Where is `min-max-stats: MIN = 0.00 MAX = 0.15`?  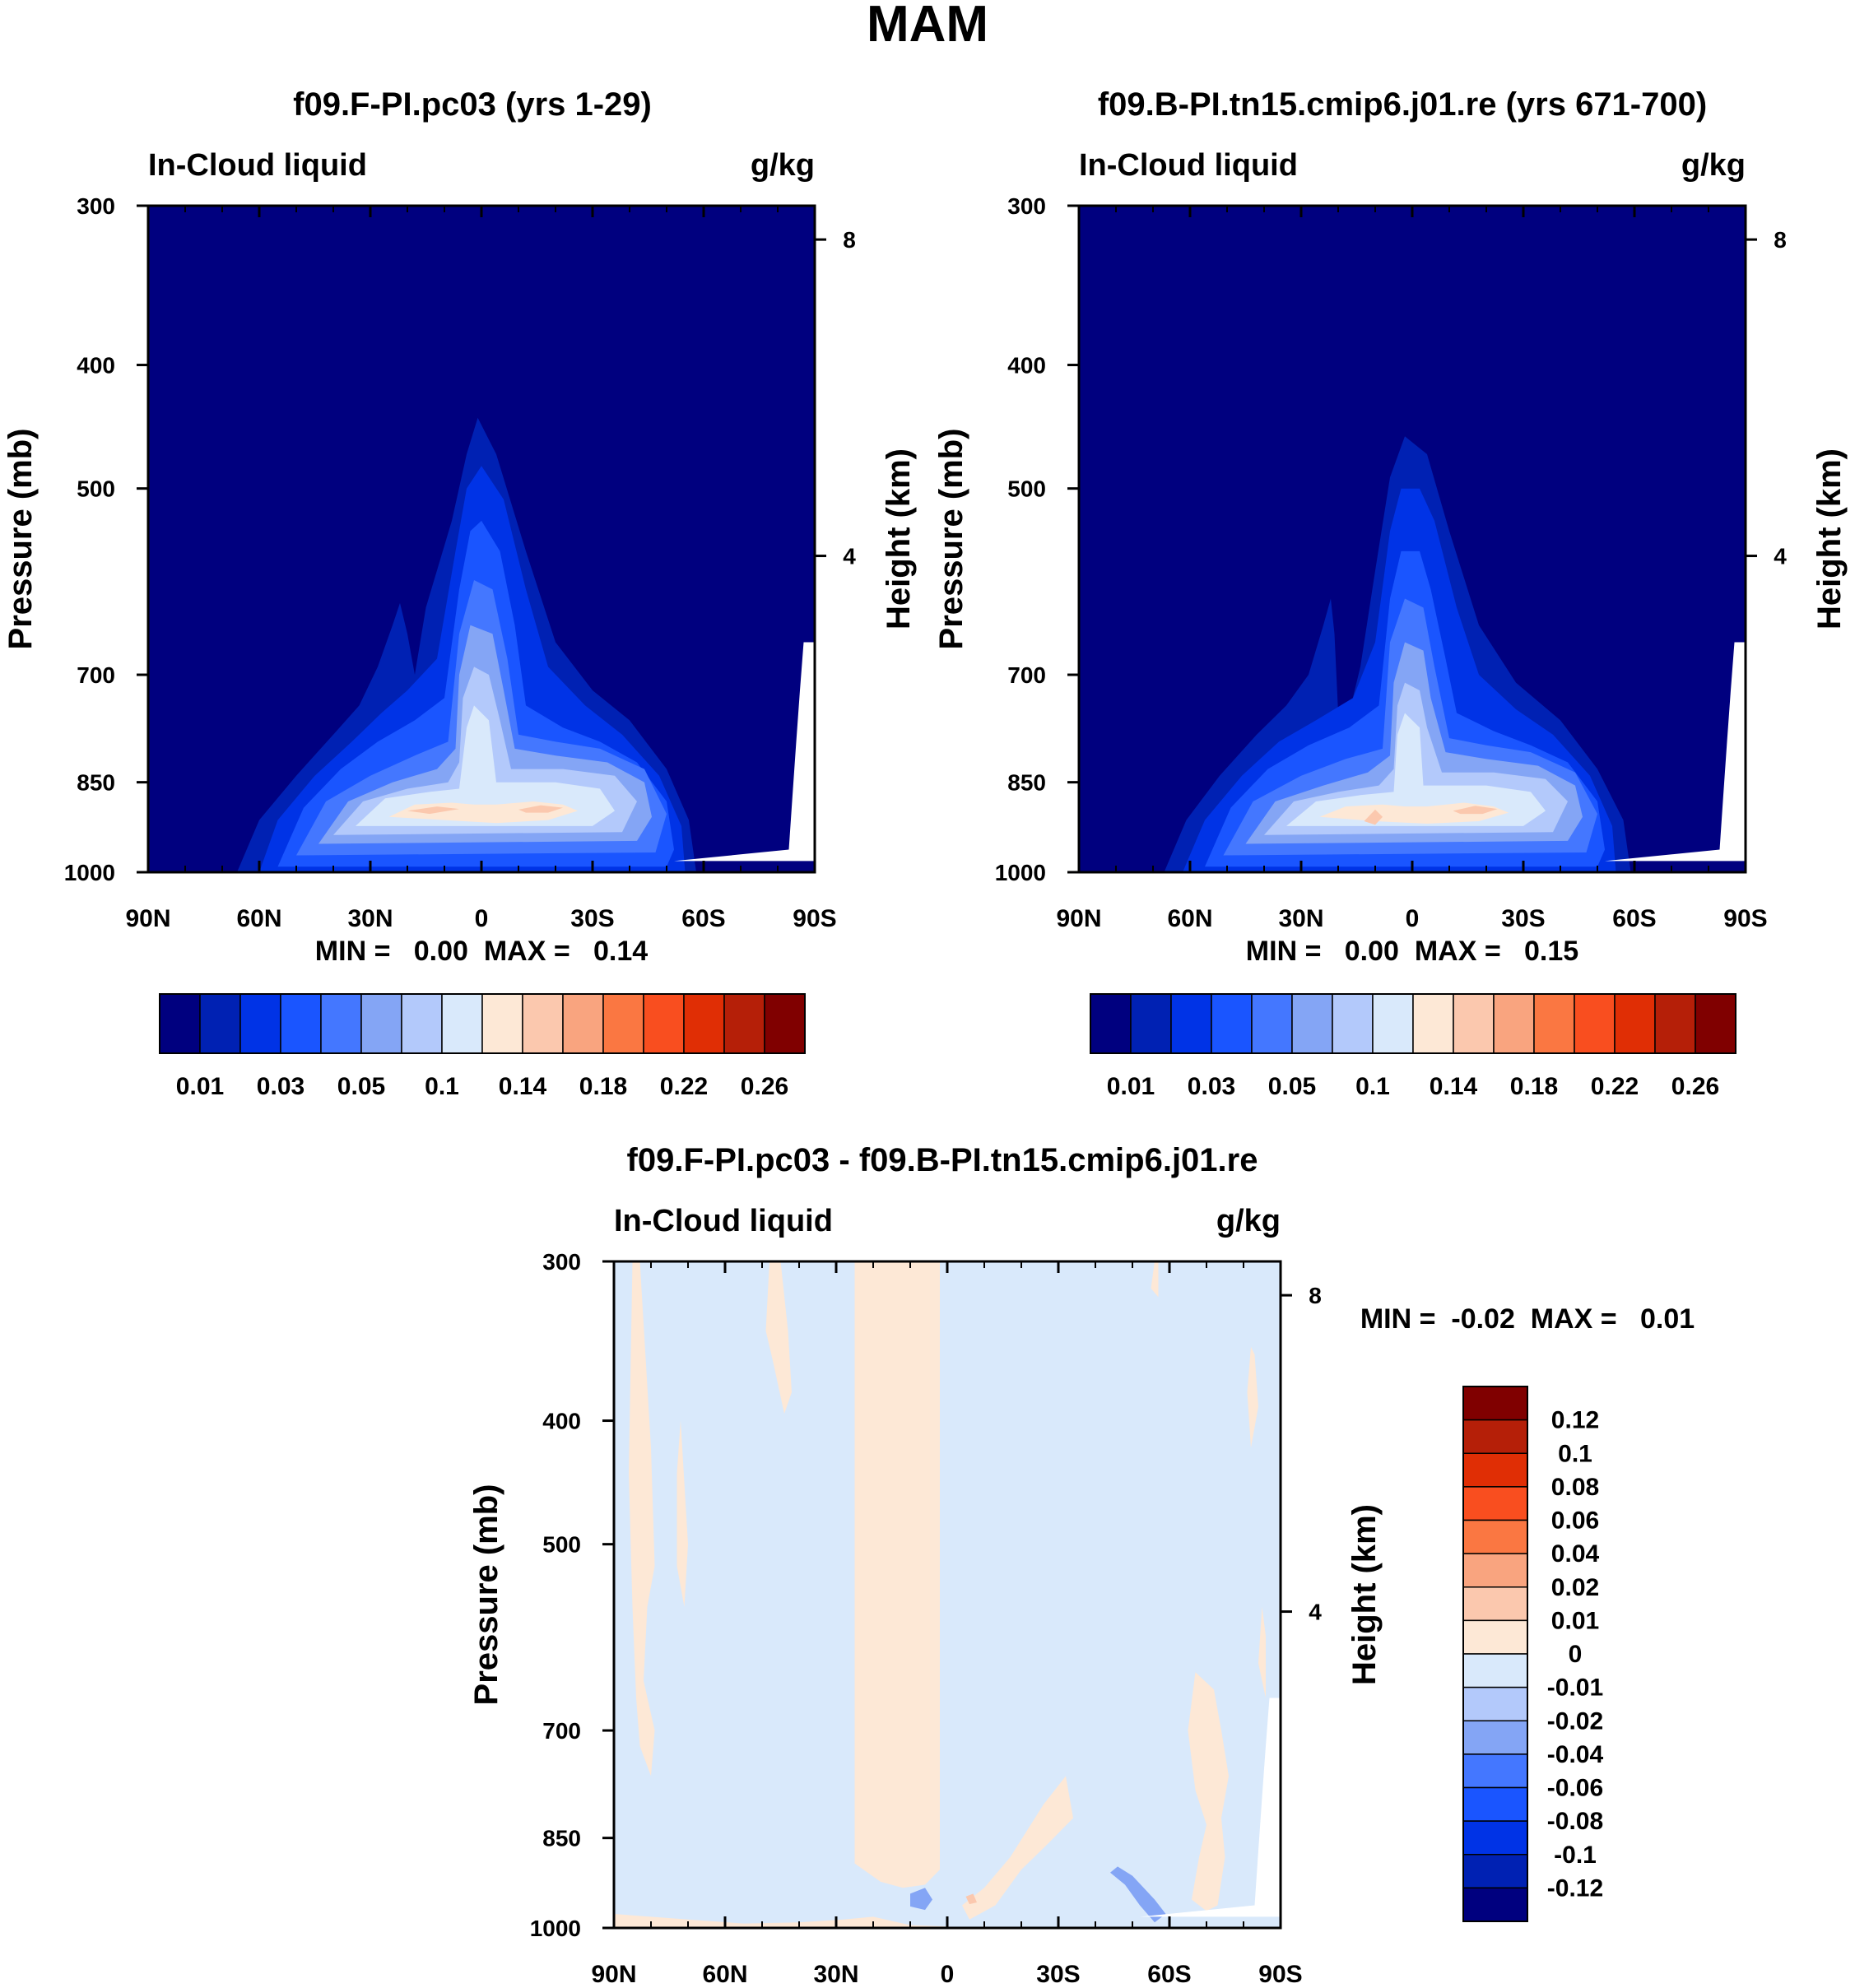
min-max-stats: MIN = 0.00 MAX = 0.15 is located at coordinates (1412, 951).